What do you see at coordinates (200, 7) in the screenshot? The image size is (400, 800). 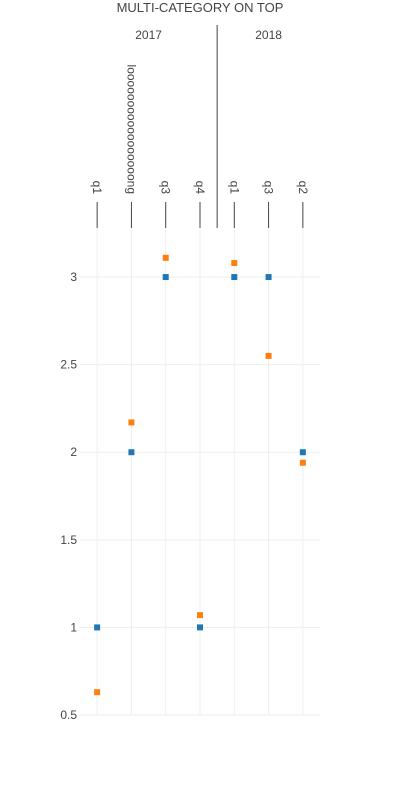 I see `chart-title: MULTI-CATEGORY ON TOP` at bounding box center [200, 7].